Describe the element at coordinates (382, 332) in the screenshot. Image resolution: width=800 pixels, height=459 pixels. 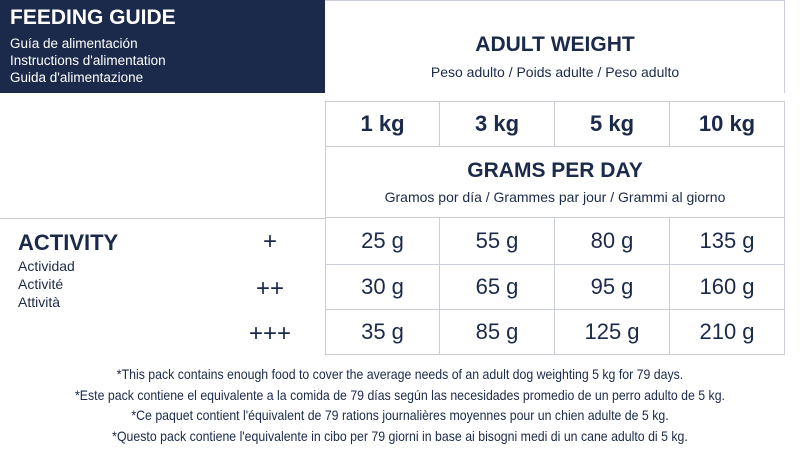
I see `grams-cell: 35 g` at that location.